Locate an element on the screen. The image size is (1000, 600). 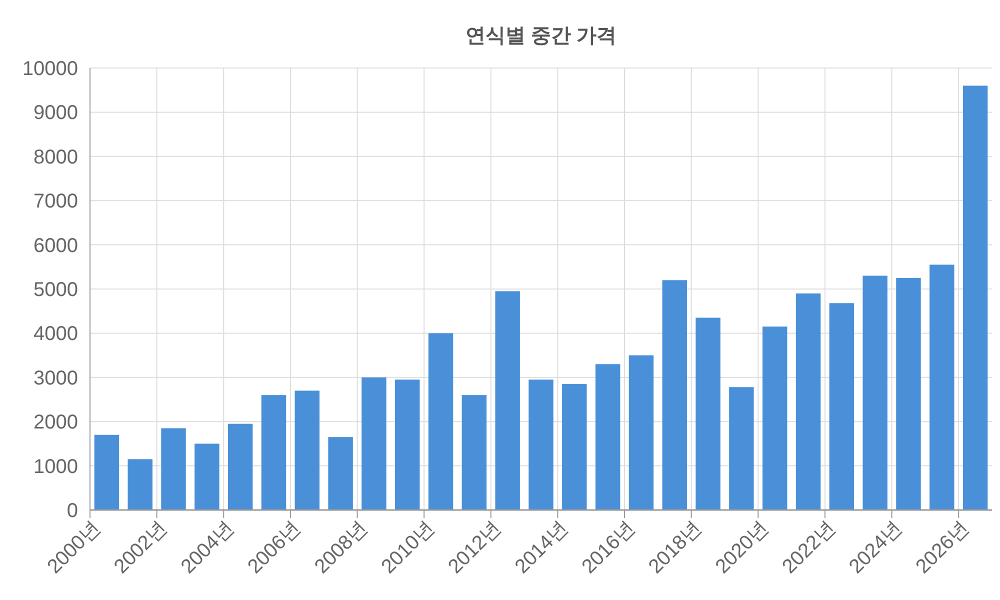
y-tick-label: 2000 is located at coordinates (56, 423).